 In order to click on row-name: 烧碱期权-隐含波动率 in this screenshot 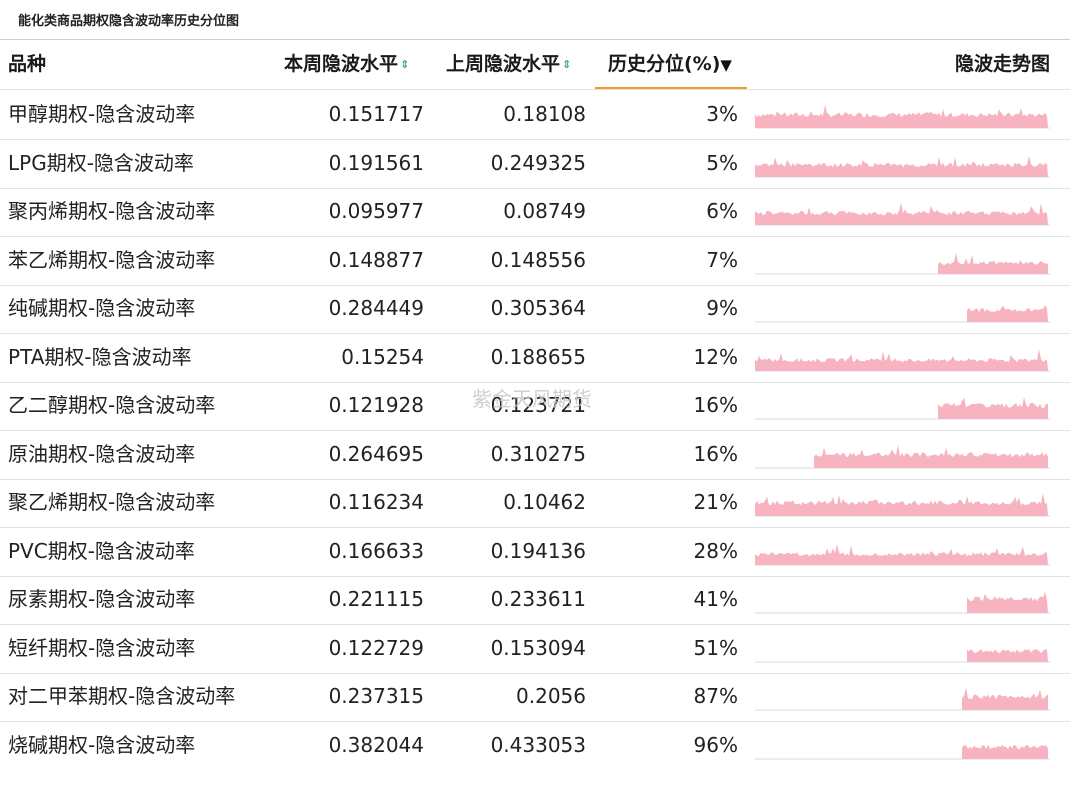, I will do `click(102, 745)`.